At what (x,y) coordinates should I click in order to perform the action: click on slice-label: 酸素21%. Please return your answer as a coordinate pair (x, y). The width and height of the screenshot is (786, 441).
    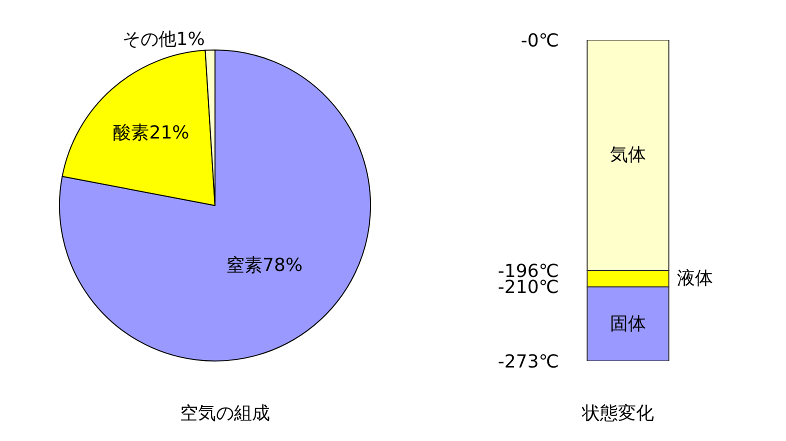
    Looking at the image, I should click on (151, 133).